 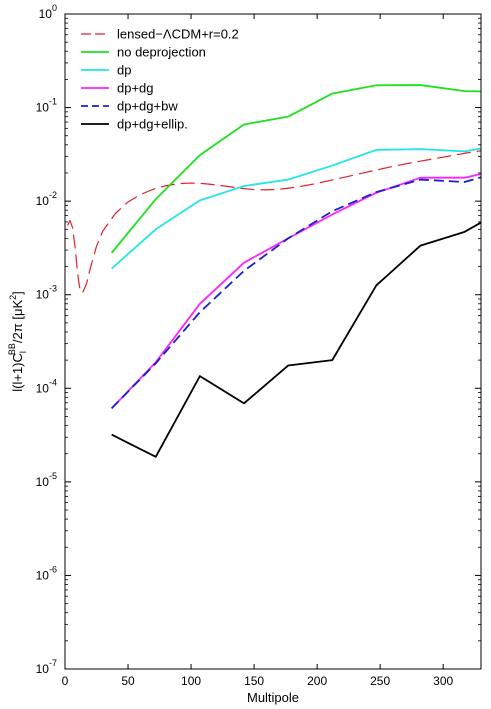 What do you see at coordinates (65, 681) in the screenshot?
I see `x-tick-label: 0` at bounding box center [65, 681].